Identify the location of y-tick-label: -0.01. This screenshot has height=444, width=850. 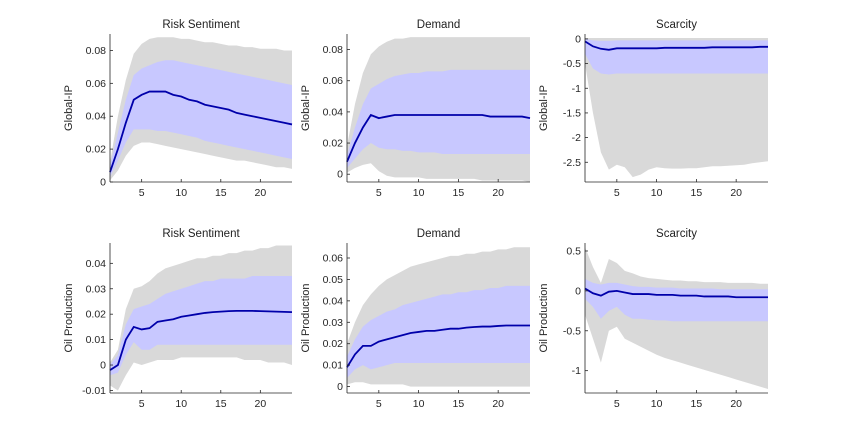
(94, 391).